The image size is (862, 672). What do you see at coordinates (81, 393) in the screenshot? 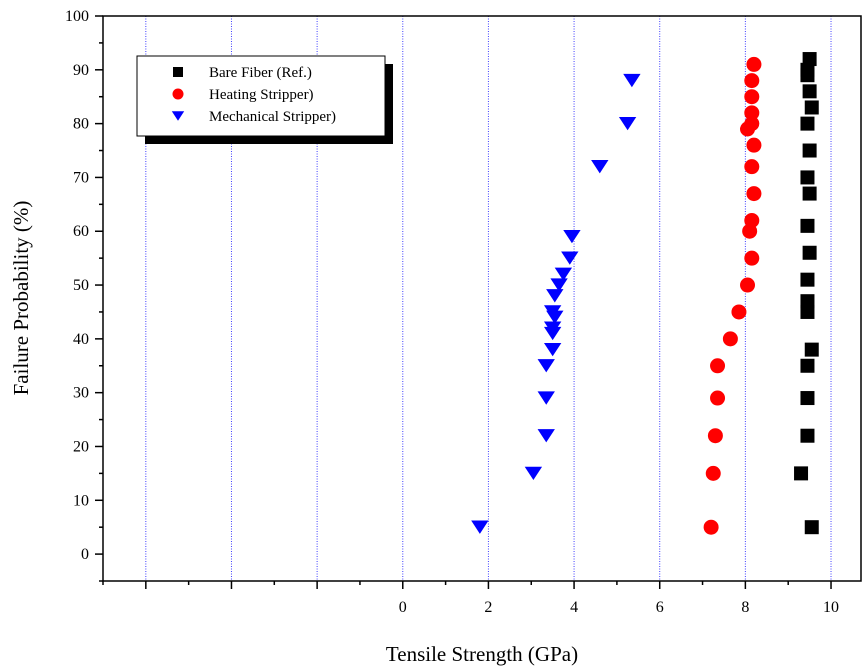
I see `y-tick-label: 30` at bounding box center [81, 393].